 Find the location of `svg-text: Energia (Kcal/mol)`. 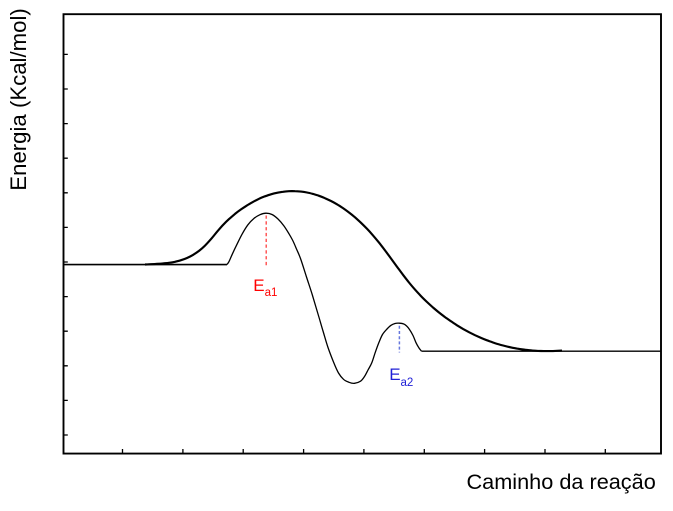

svg-text: Energia (Kcal/mol) is located at coordinates (18, 99).